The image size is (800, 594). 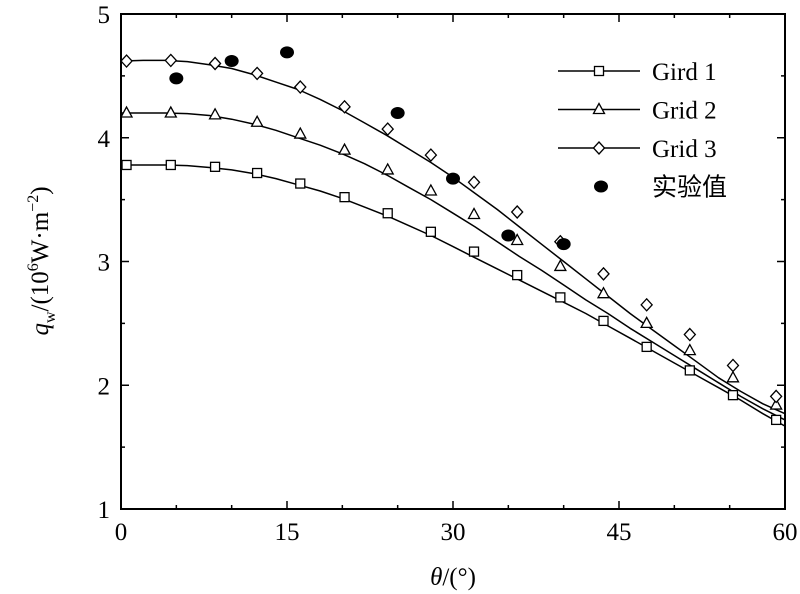 I want to click on y-tick-label: 5, so click(x=104, y=15).